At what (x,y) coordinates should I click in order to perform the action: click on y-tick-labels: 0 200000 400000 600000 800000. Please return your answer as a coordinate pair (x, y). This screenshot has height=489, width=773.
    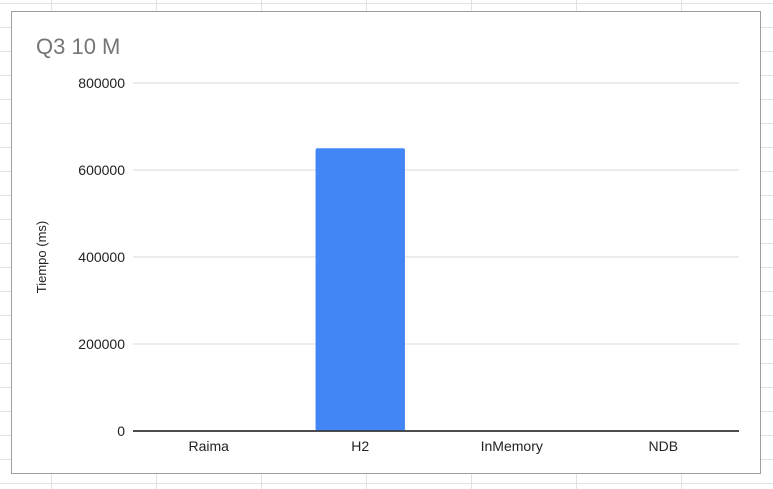
    Looking at the image, I should click on (101, 257).